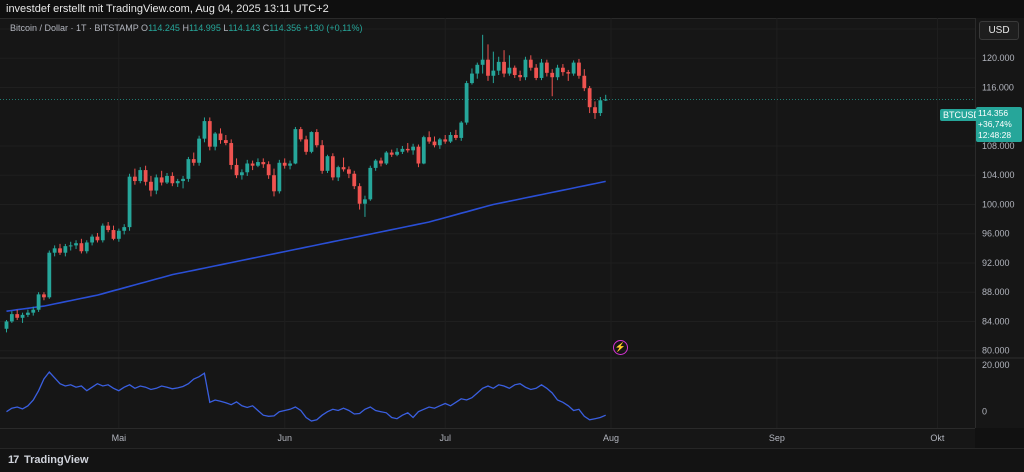  What do you see at coordinates (204, 28) in the screenshot?
I see `high-value: 114.995` at bounding box center [204, 28].